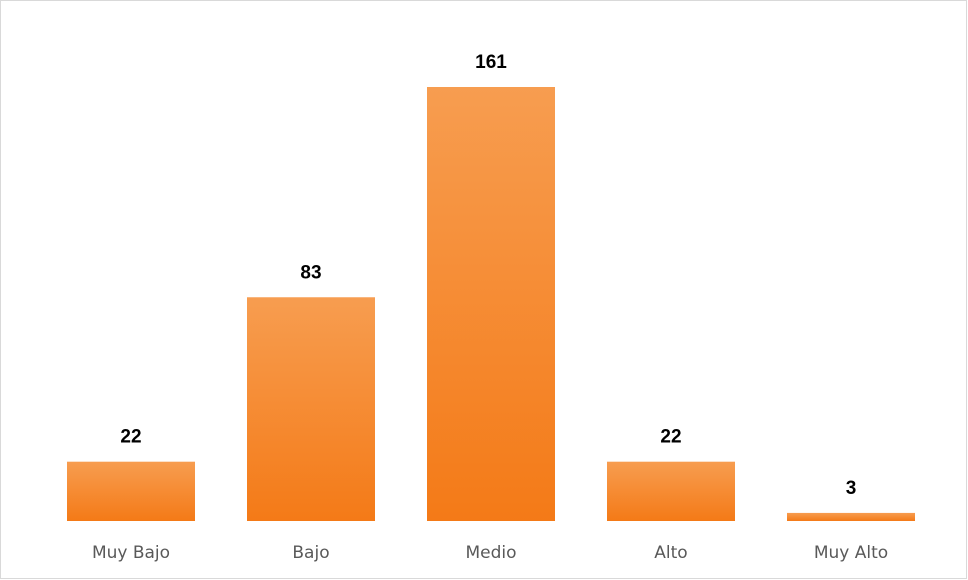  What do you see at coordinates (310, 553) in the screenshot?
I see `x-tick-label: Bajo` at bounding box center [310, 553].